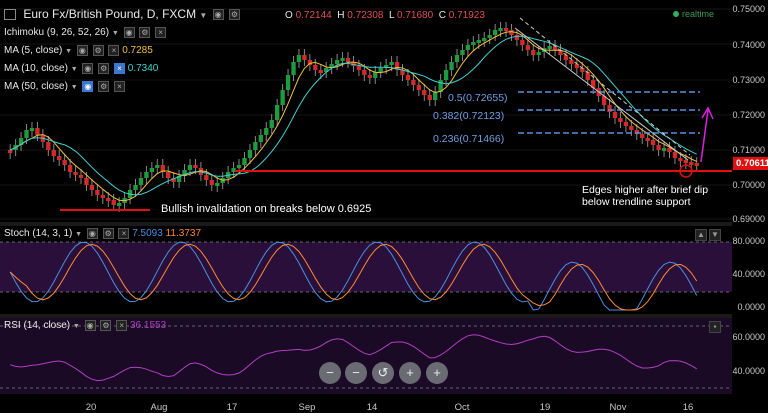 The image size is (768, 413). I want to click on indicator-label: RSI (14, close), so click(37, 326).